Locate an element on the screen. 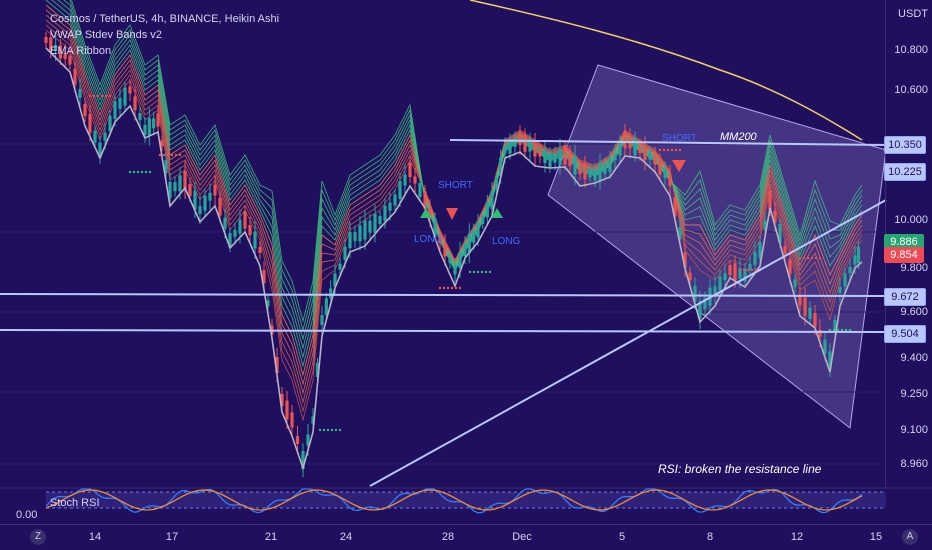 The width and height of the screenshot is (932, 550). price-tag-10225: 10.225 is located at coordinates (905, 172).